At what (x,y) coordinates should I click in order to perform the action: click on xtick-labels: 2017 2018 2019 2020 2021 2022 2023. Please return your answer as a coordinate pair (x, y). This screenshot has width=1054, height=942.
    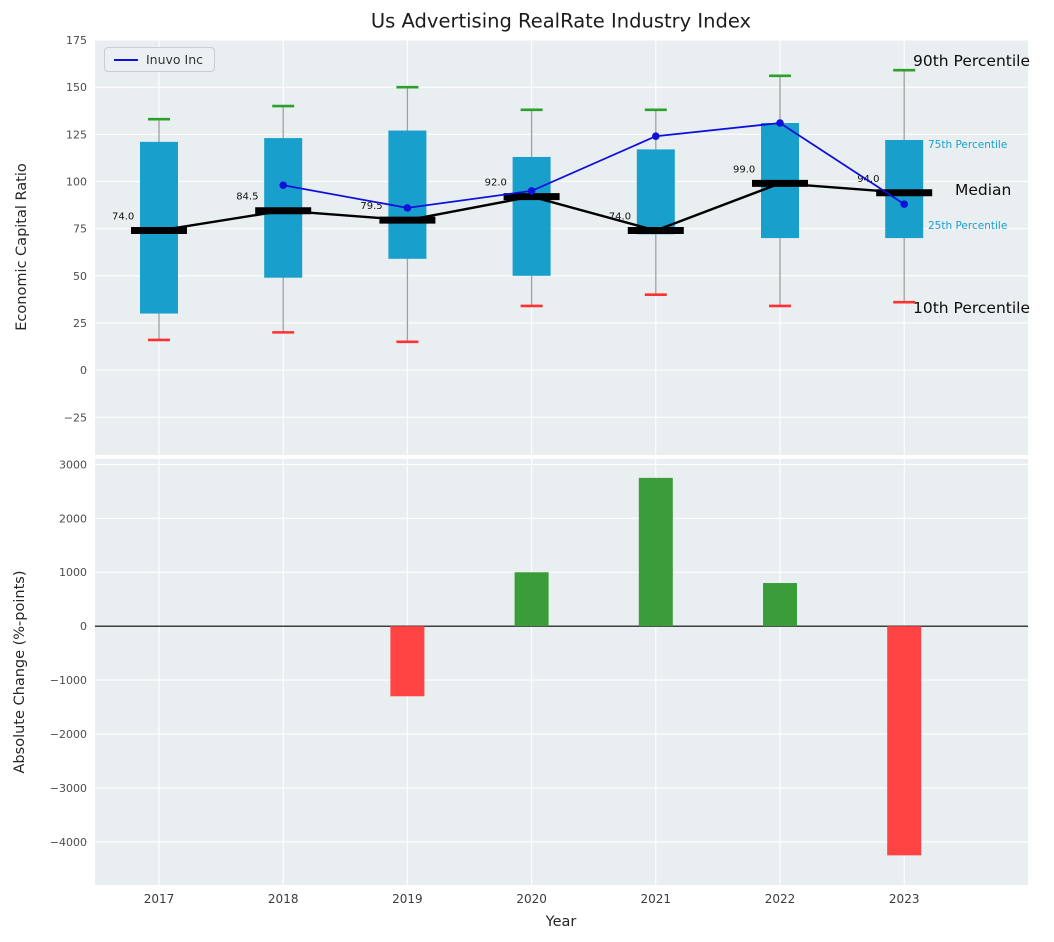
    Looking at the image, I should click on (532, 899).